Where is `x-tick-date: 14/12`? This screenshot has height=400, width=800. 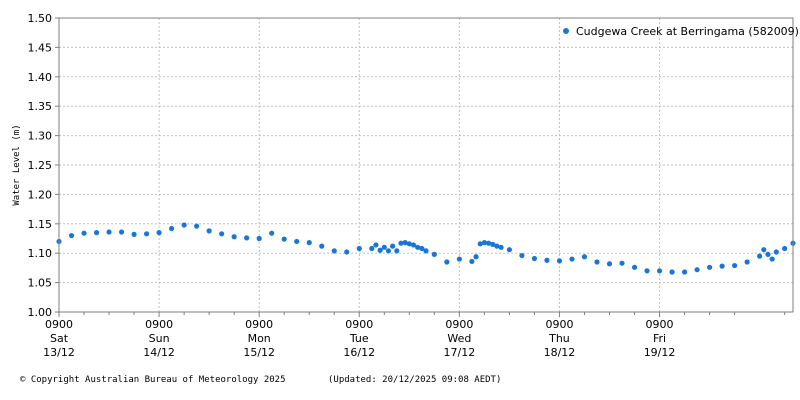 x-tick-date: 14/12 is located at coordinates (159, 352).